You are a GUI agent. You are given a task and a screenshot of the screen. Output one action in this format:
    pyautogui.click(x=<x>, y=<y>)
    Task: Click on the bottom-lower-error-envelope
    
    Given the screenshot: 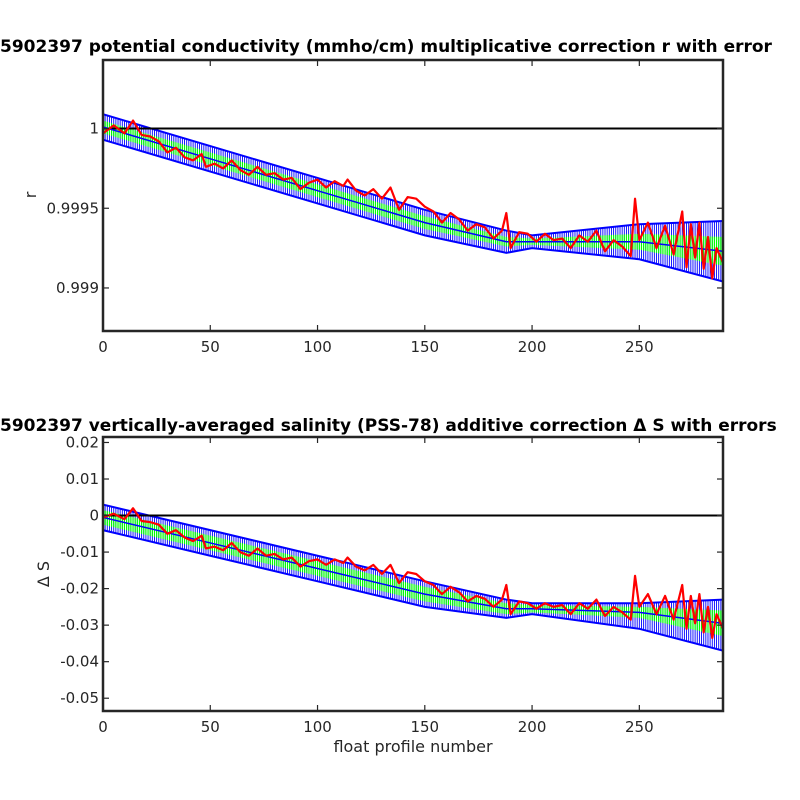 What is the action you would take?
    pyautogui.click(x=413, y=590)
    